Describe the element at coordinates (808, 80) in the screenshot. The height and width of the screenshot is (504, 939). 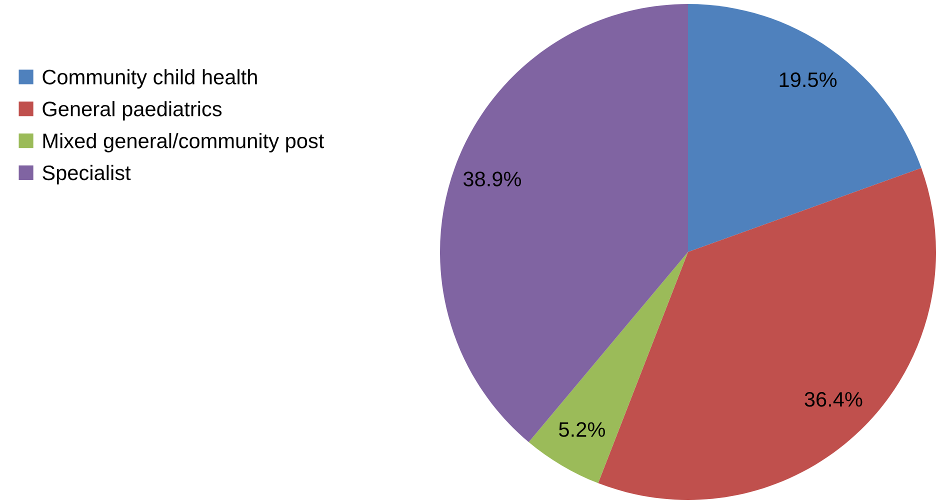
I see `data-label: 19.5%` at that location.